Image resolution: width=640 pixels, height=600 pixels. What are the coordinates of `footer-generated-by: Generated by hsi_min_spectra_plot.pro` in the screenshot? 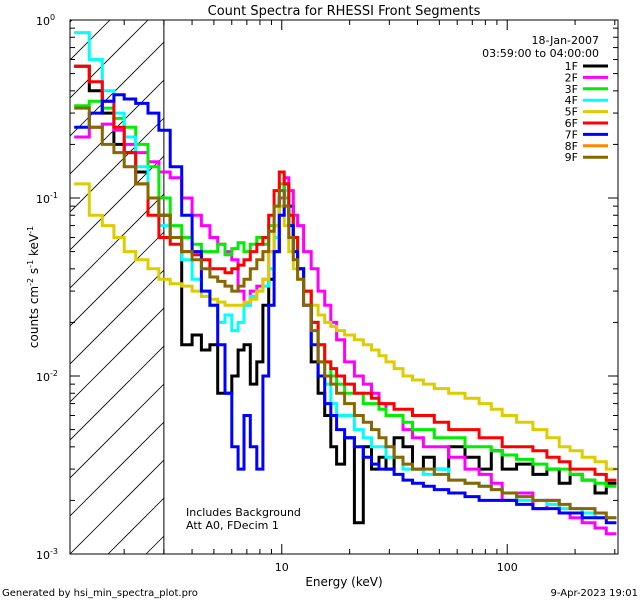 It's located at (100, 593).